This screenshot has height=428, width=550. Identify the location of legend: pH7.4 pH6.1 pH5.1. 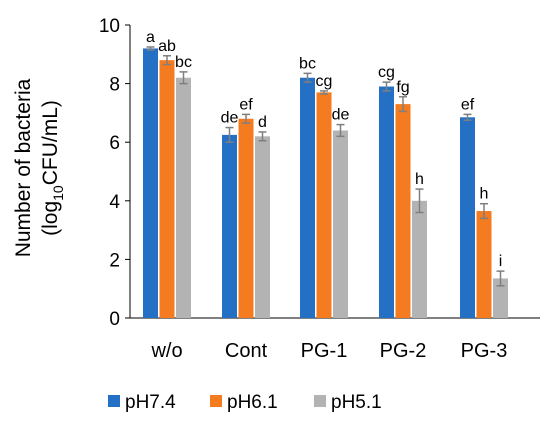
(245, 402).